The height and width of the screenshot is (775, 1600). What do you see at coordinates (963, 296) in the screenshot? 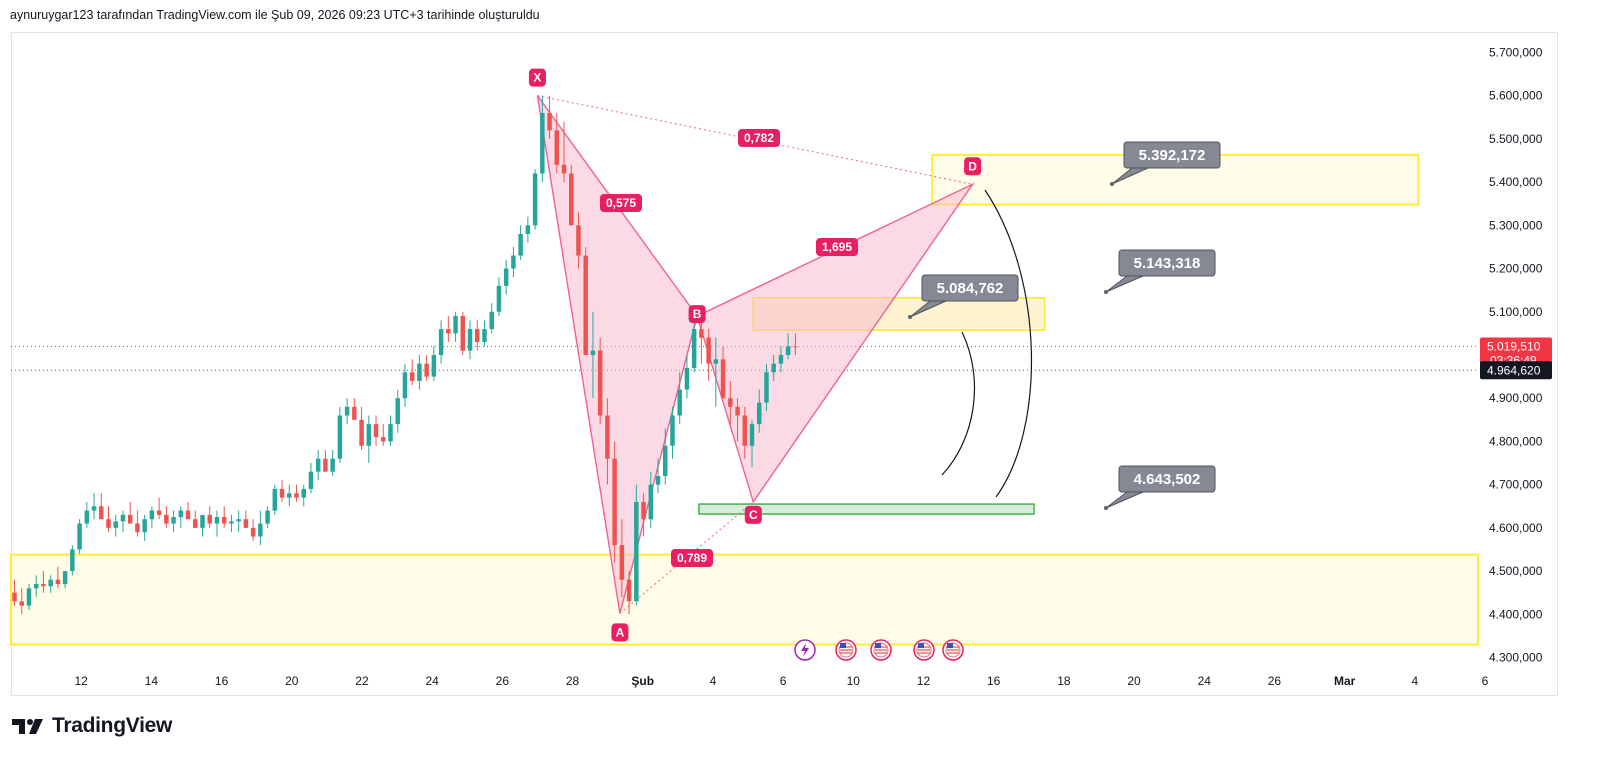
I see `price-callout: 5.084,762` at bounding box center [963, 296].